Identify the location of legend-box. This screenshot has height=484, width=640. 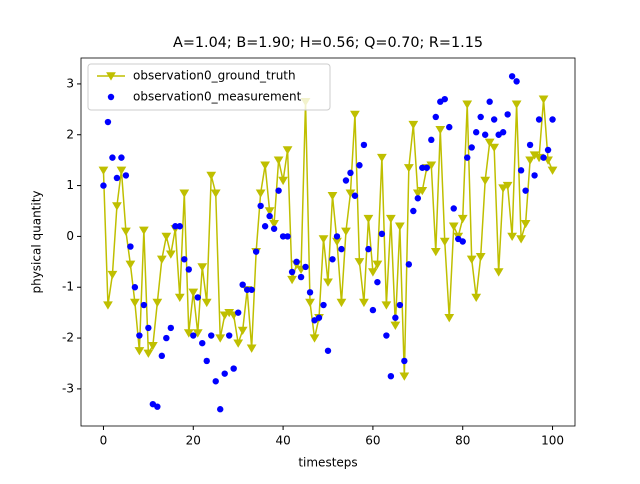
(209, 87).